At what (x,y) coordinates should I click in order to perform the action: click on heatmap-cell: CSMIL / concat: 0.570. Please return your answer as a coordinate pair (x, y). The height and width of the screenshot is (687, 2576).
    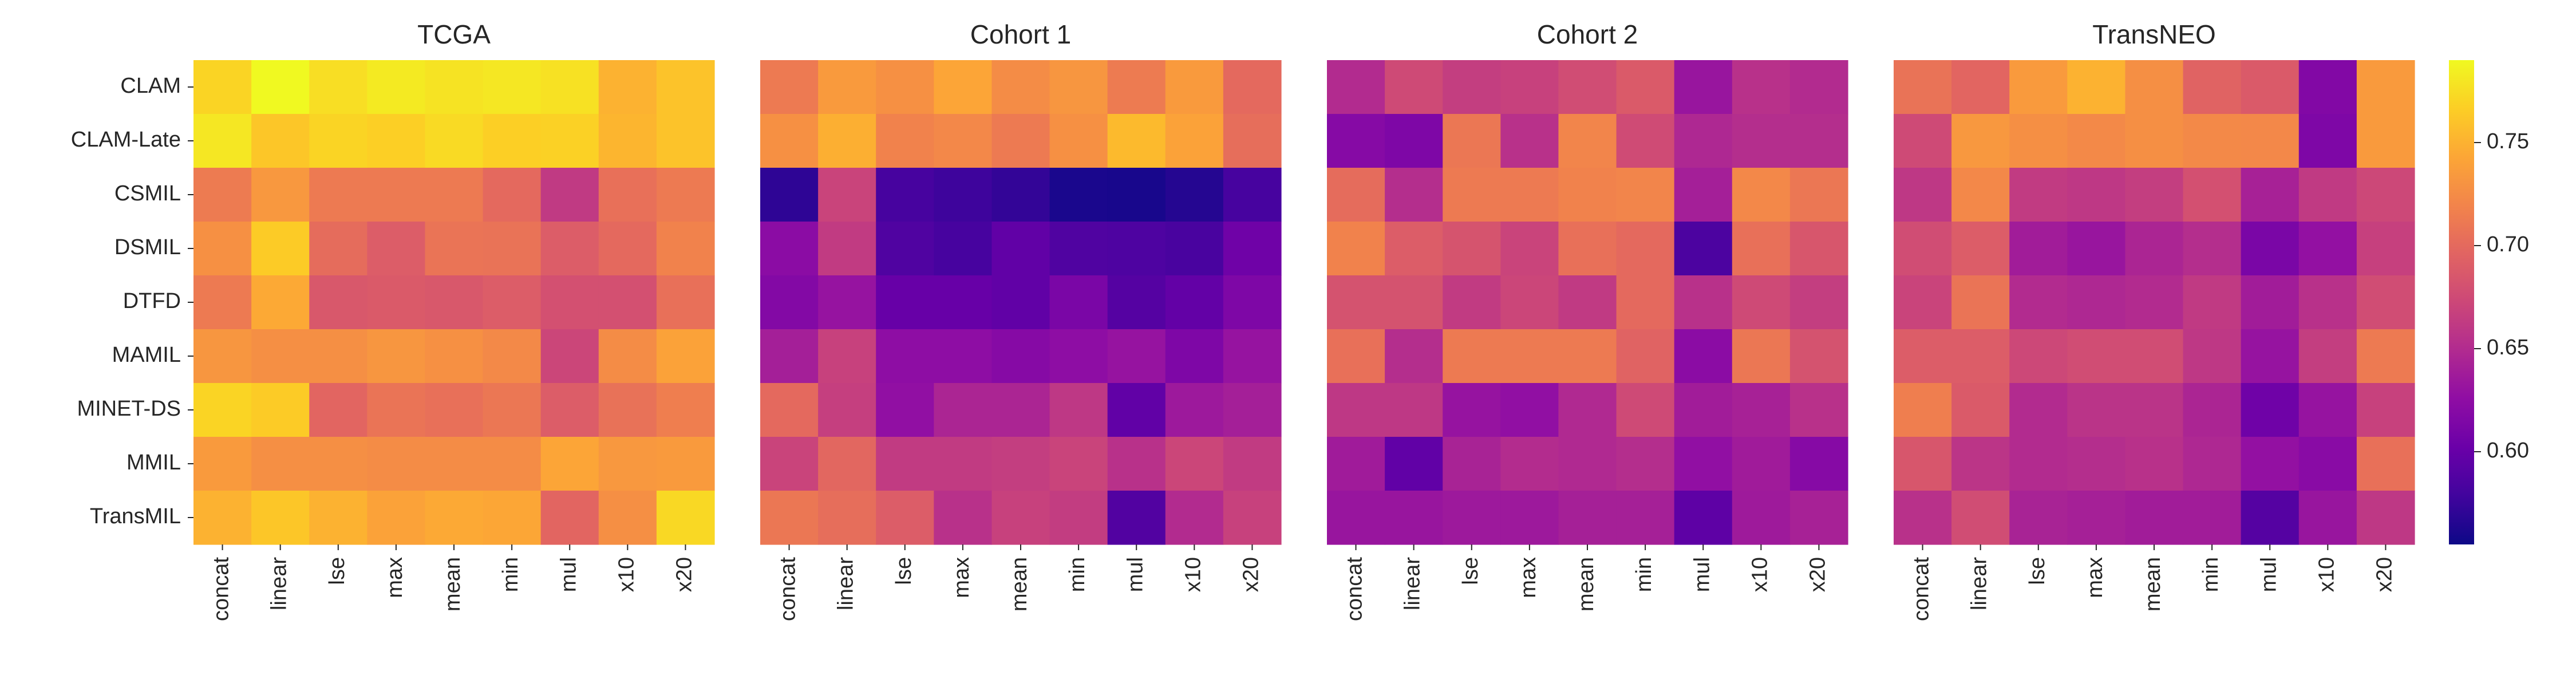
    Looking at the image, I should click on (789, 195).